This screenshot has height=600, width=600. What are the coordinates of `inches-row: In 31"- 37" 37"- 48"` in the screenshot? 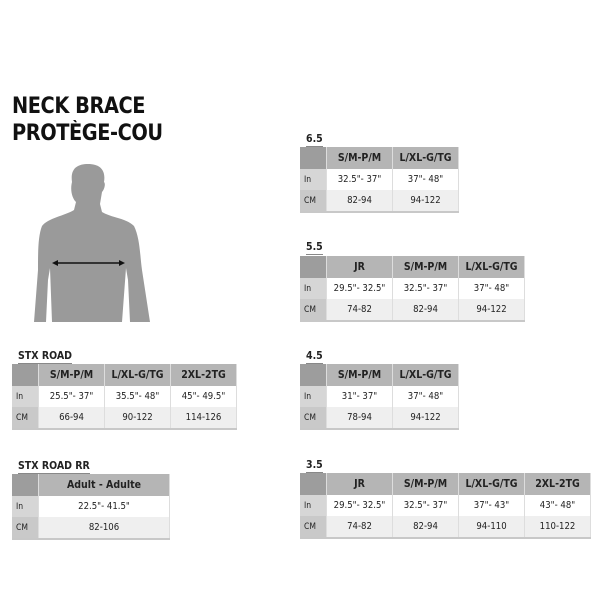 It's located at (379, 396).